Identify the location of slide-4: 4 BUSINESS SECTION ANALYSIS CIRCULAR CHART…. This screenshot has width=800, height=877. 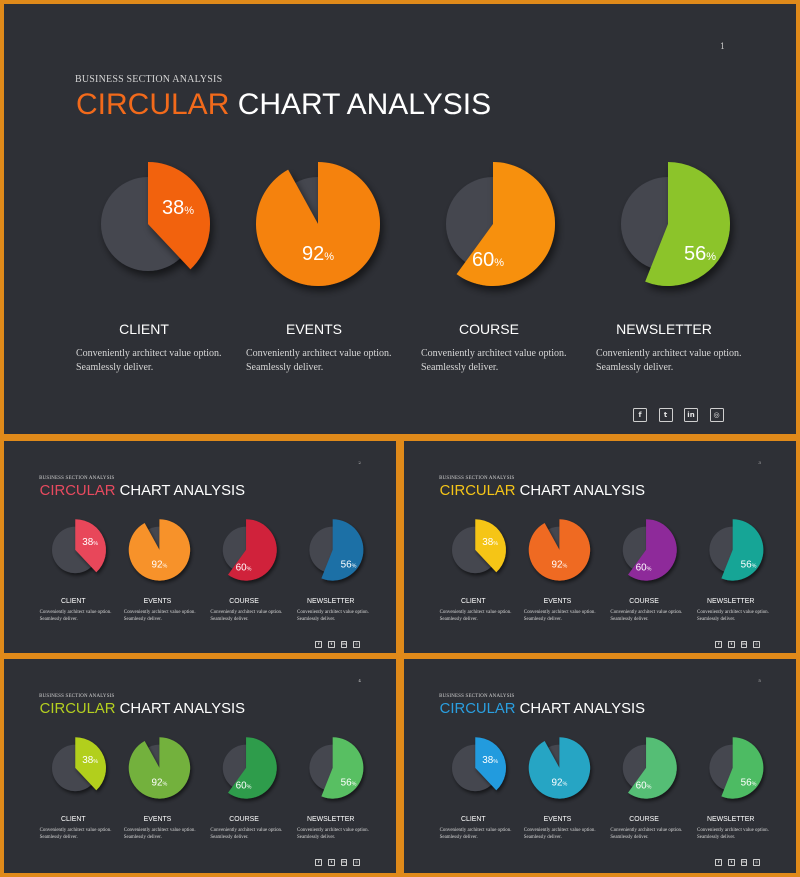
(200, 766).